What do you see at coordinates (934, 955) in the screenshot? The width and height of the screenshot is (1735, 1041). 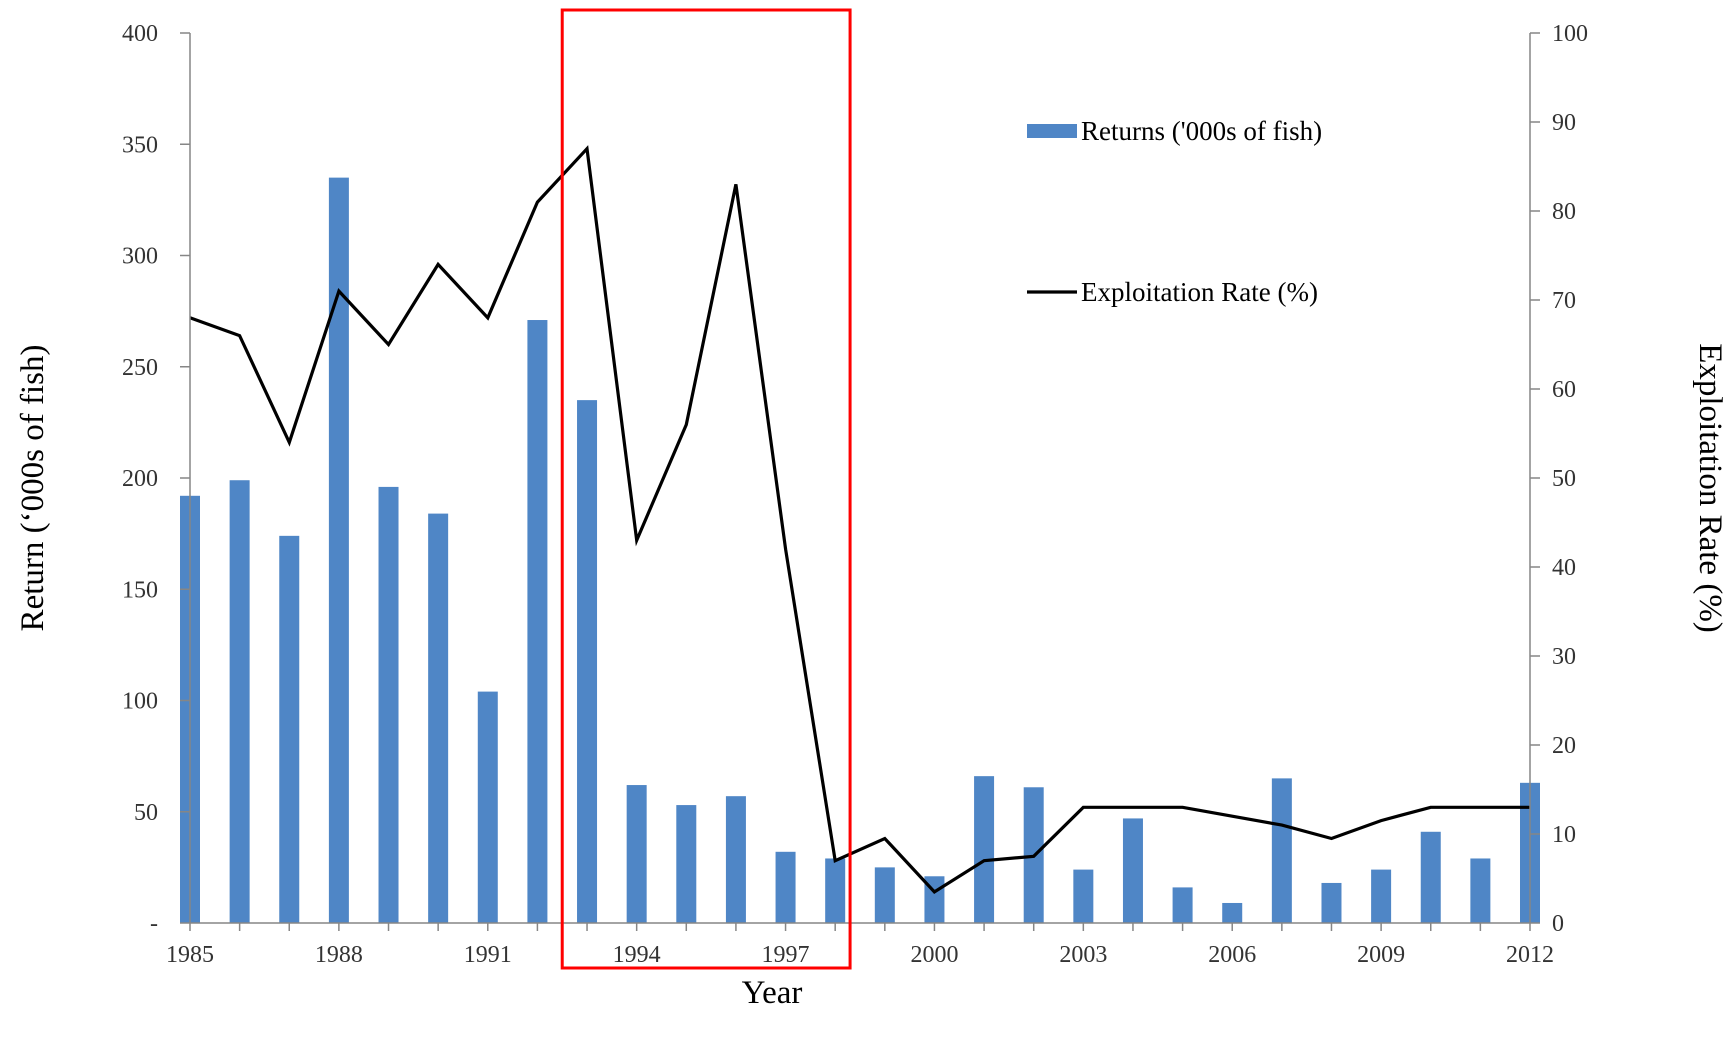 I see `x-tick-label: 2000` at bounding box center [934, 955].